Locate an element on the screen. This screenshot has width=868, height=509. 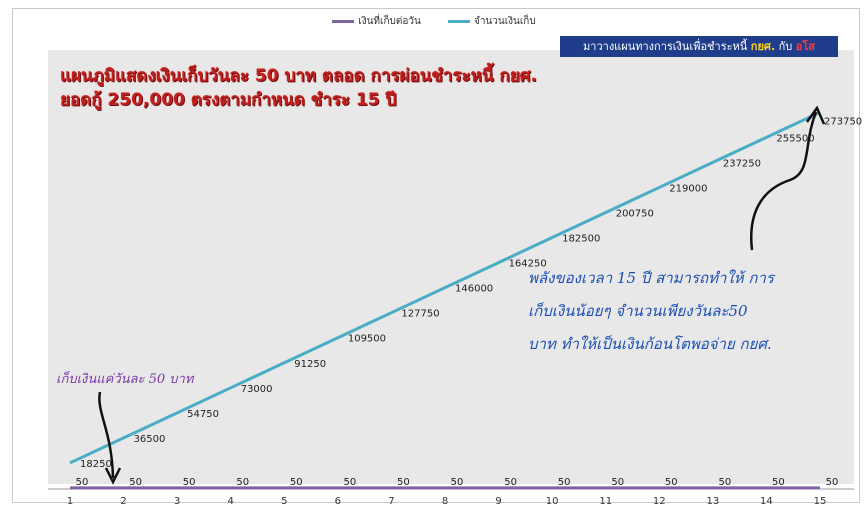
data-label-total: 255500 is located at coordinates (795, 138).